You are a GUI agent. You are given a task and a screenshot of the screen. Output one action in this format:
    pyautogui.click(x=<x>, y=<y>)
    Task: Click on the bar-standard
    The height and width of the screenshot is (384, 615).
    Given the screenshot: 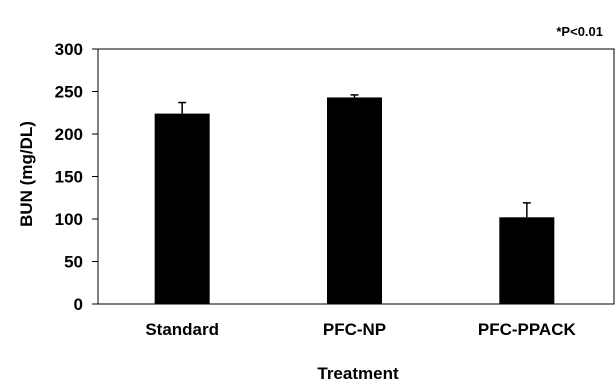 What is the action you would take?
    pyautogui.click(x=182, y=208)
    